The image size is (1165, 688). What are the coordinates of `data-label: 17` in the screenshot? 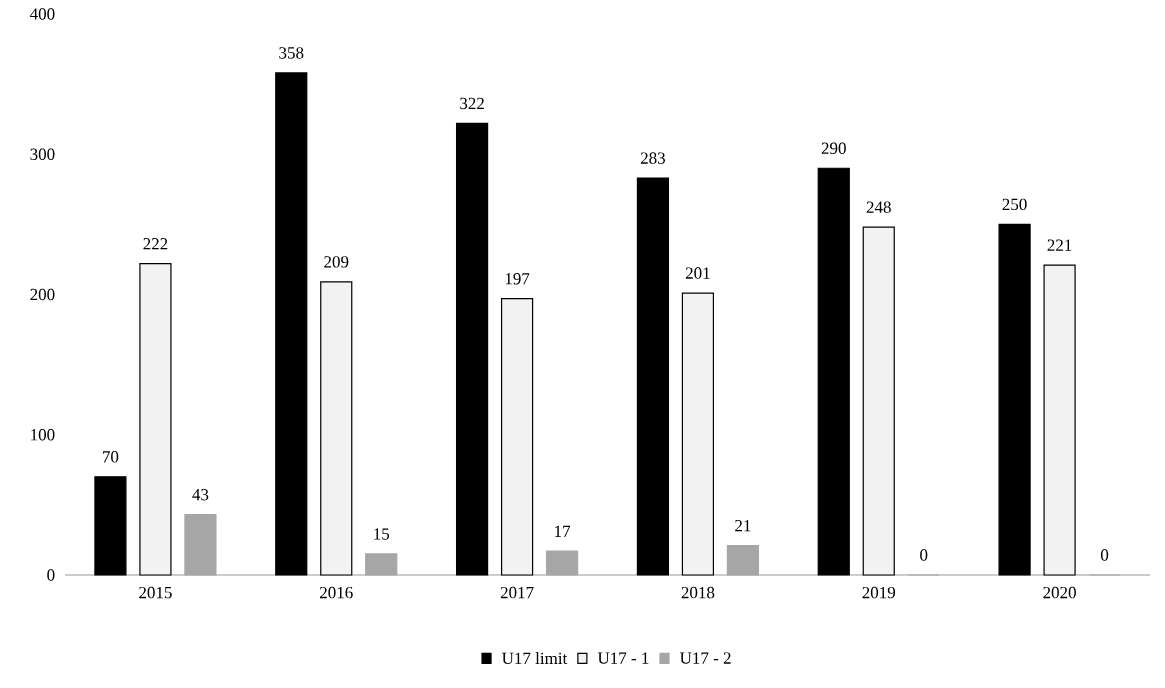 It's located at (563, 531).